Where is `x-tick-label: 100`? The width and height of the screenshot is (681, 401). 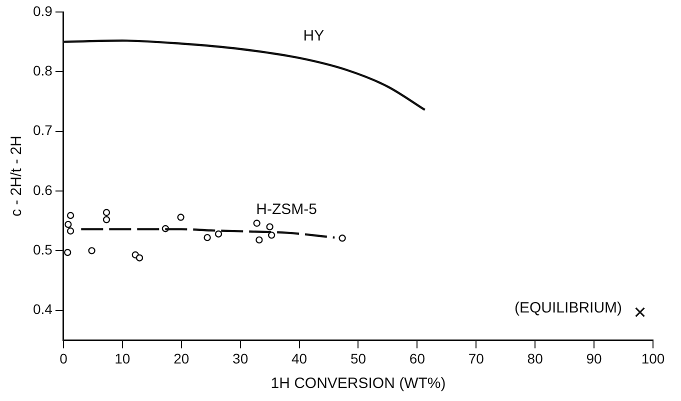
x-tick-label: 100 is located at coordinates (653, 358).